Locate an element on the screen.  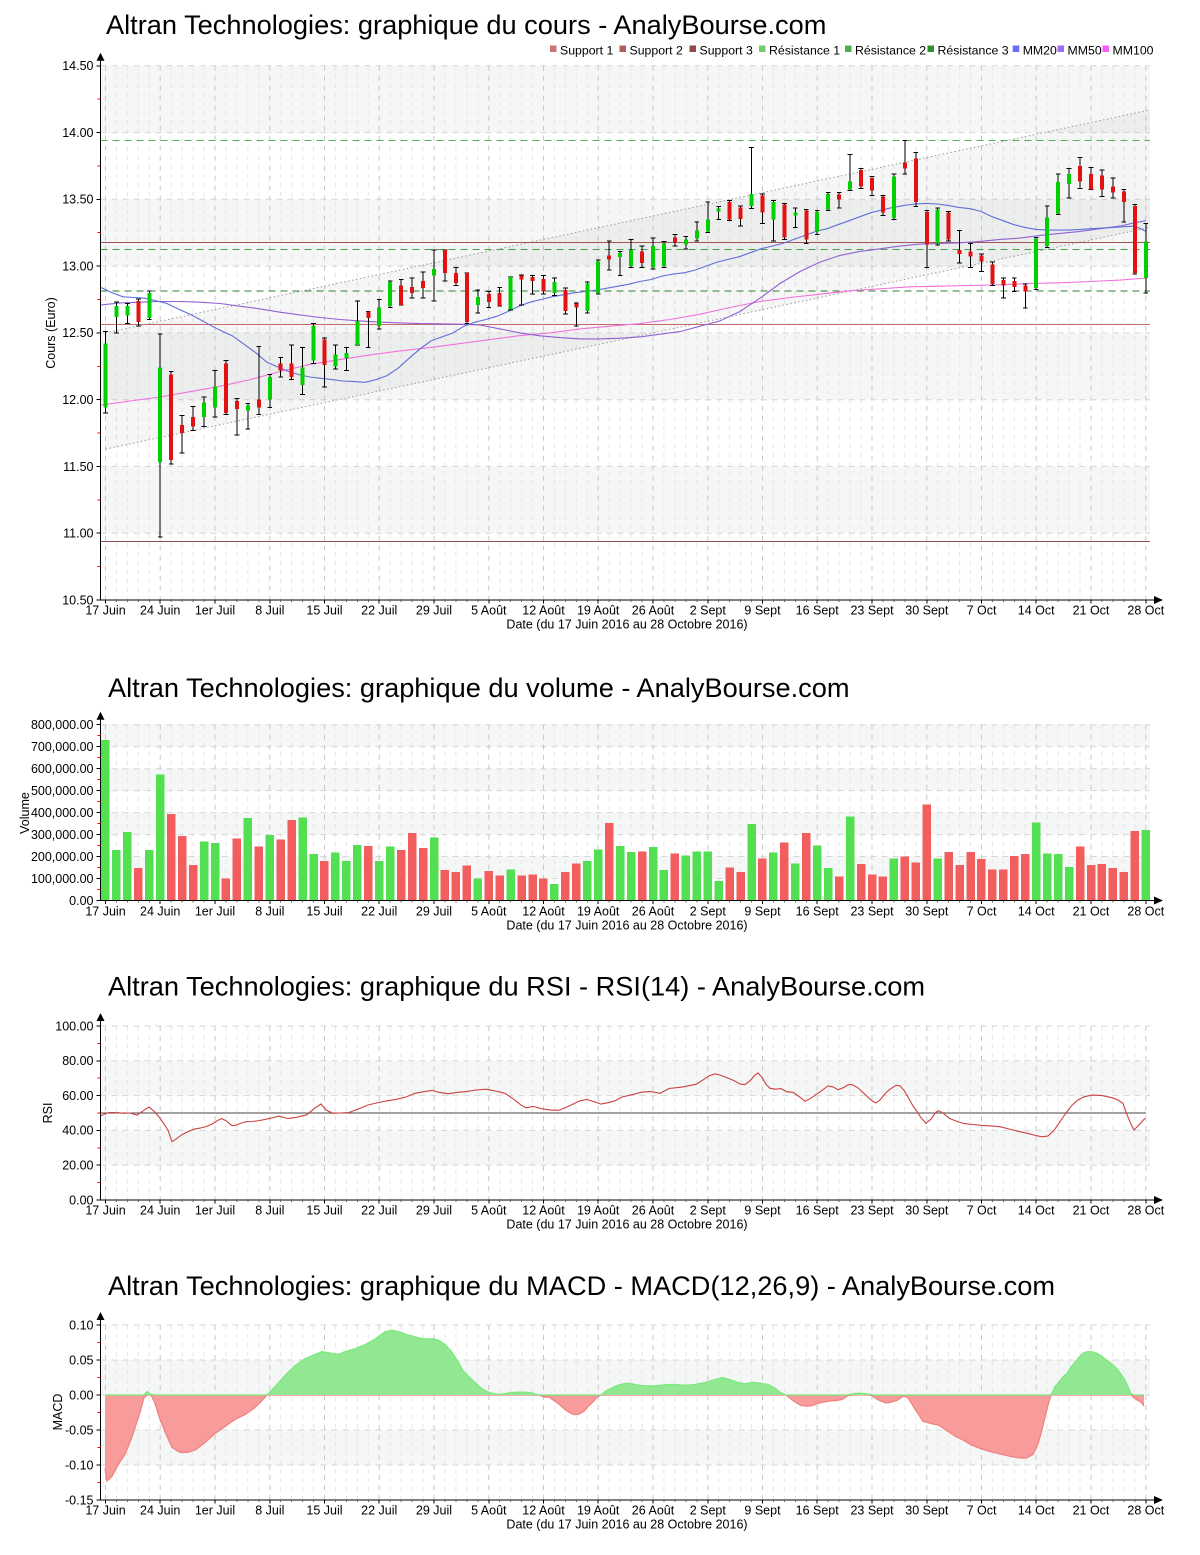
svg-text: Cours (Euro) is located at coordinates (51, 333).